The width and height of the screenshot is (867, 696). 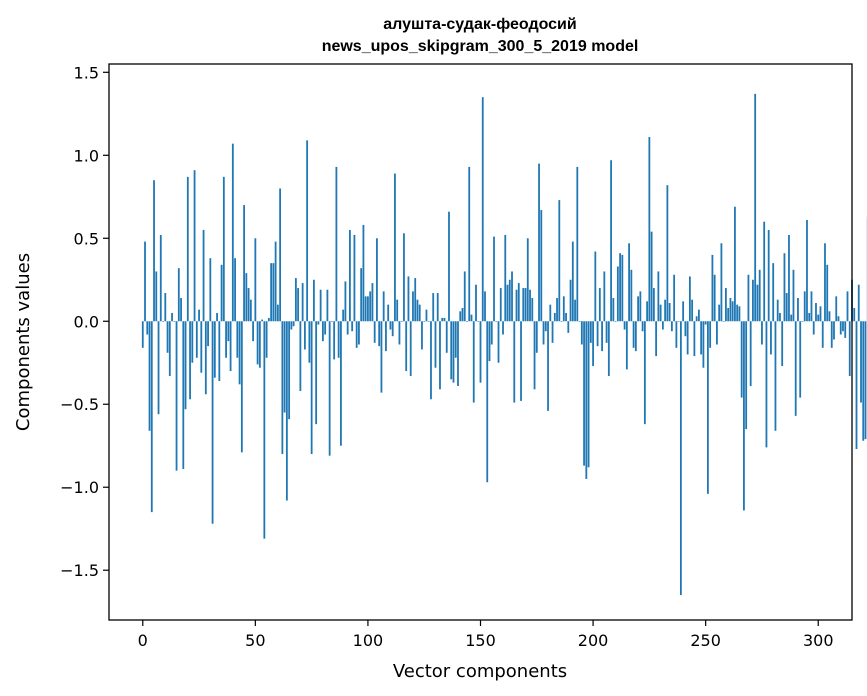 I want to click on x-tick-label: 0, so click(x=143, y=640).